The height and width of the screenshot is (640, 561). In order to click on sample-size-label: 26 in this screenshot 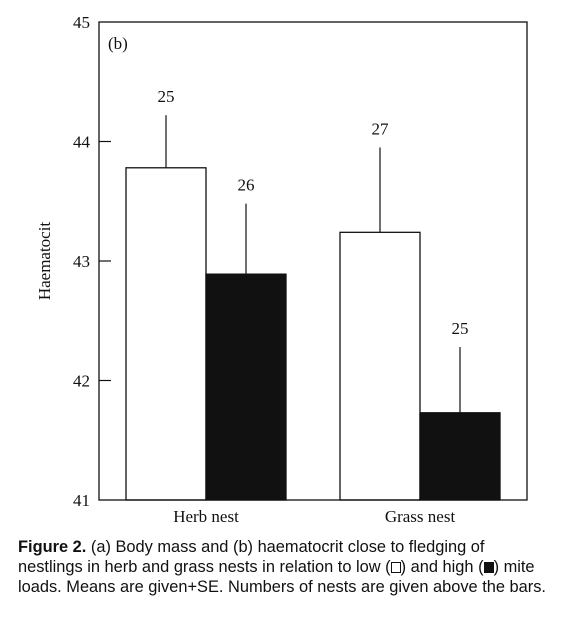, I will do `click(246, 185)`.